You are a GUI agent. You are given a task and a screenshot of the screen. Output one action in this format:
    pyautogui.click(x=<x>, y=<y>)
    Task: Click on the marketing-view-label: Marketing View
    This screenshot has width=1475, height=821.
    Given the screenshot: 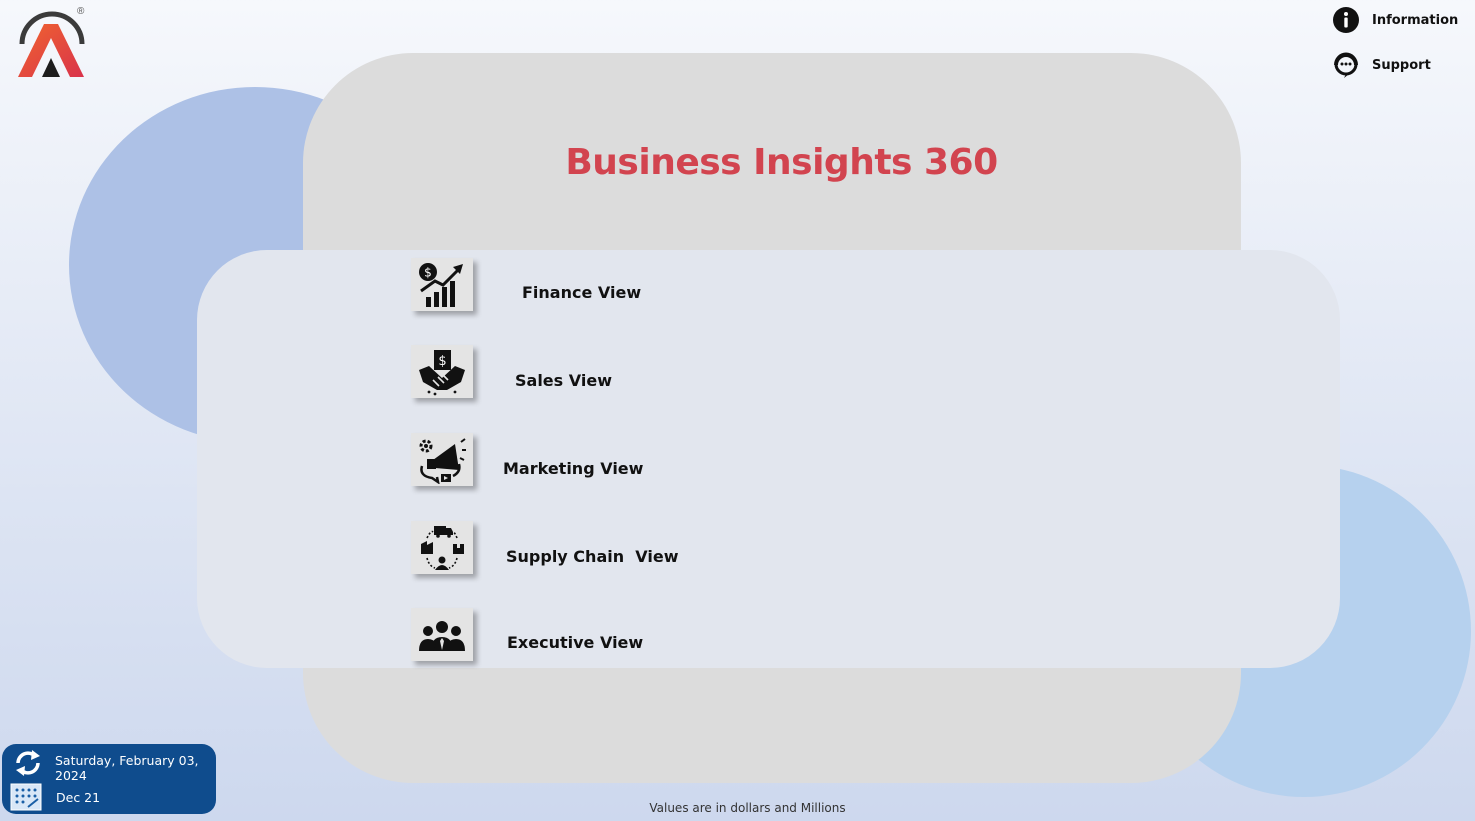 What is the action you would take?
    pyautogui.click(x=573, y=468)
    